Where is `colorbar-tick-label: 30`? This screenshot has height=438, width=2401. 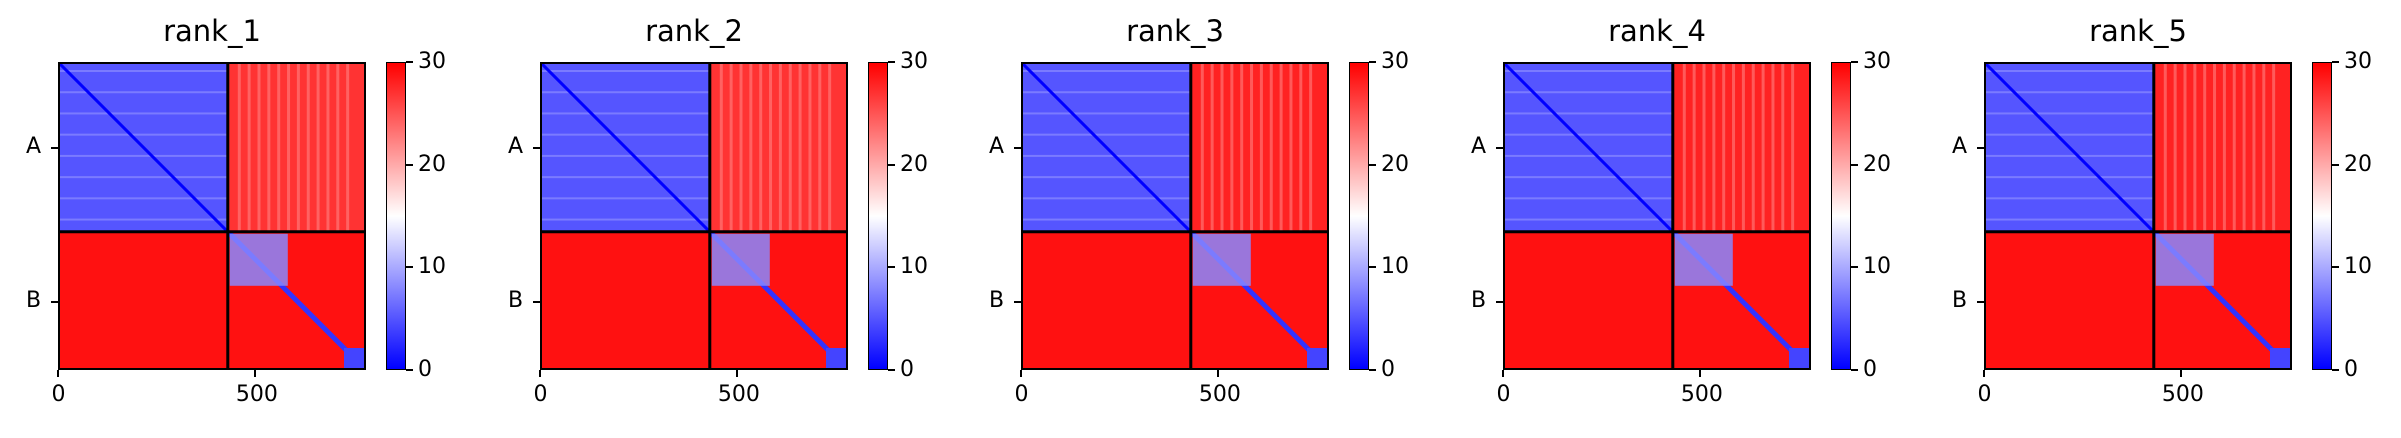 colorbar-tick-label: 30 is located at coordinates (1395, 61).